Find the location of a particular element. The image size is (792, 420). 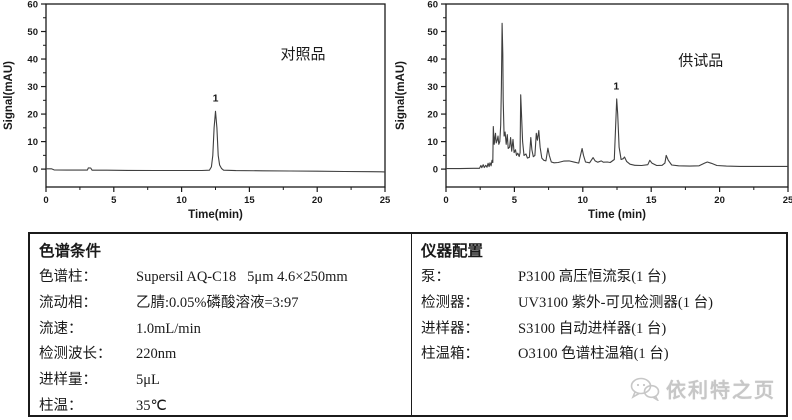

row-label: 流动相： is located at coordinates (68, 302).